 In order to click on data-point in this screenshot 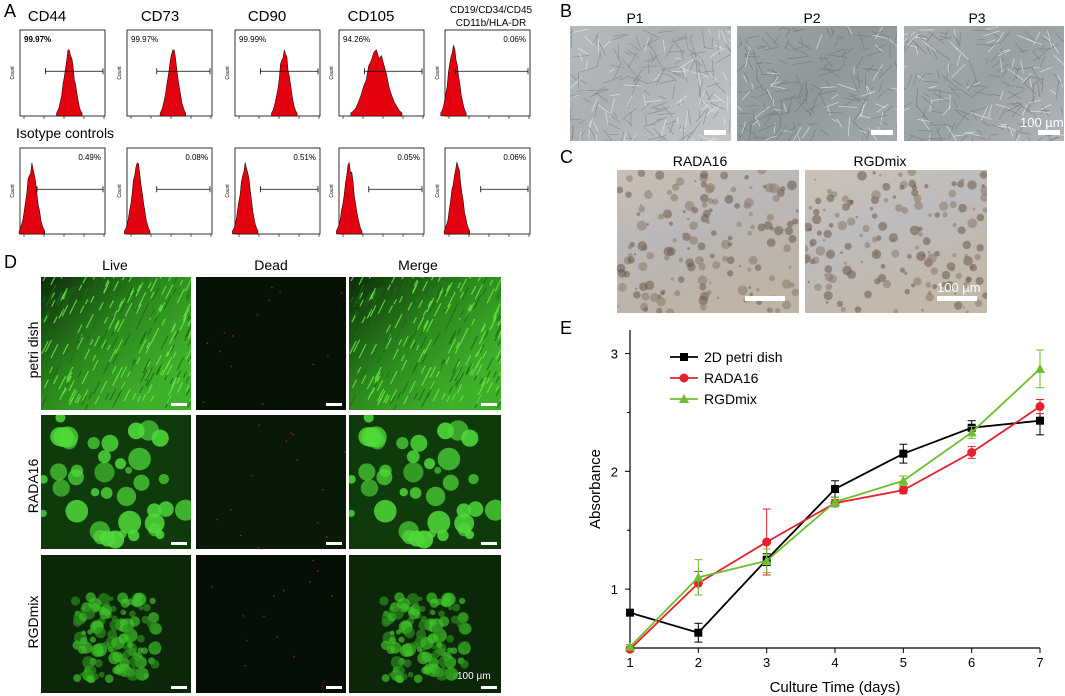, I will do `click(767, 542)`.